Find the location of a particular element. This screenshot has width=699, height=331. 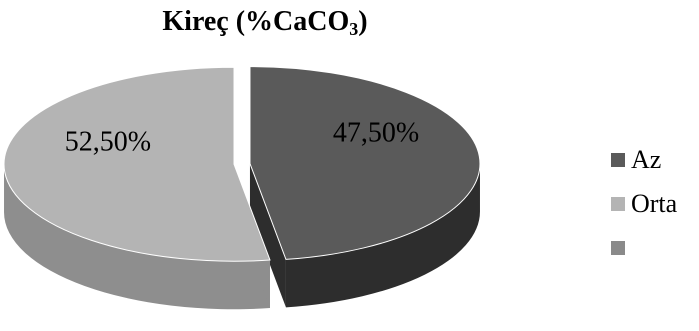

legend: Az Orta is located at coordinates (644, 204).